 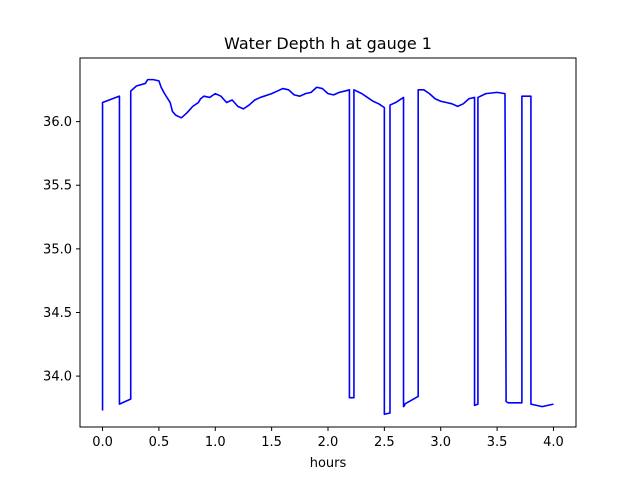 I want to click on x-tick-label: 0.0, so click(x=102, y=442).